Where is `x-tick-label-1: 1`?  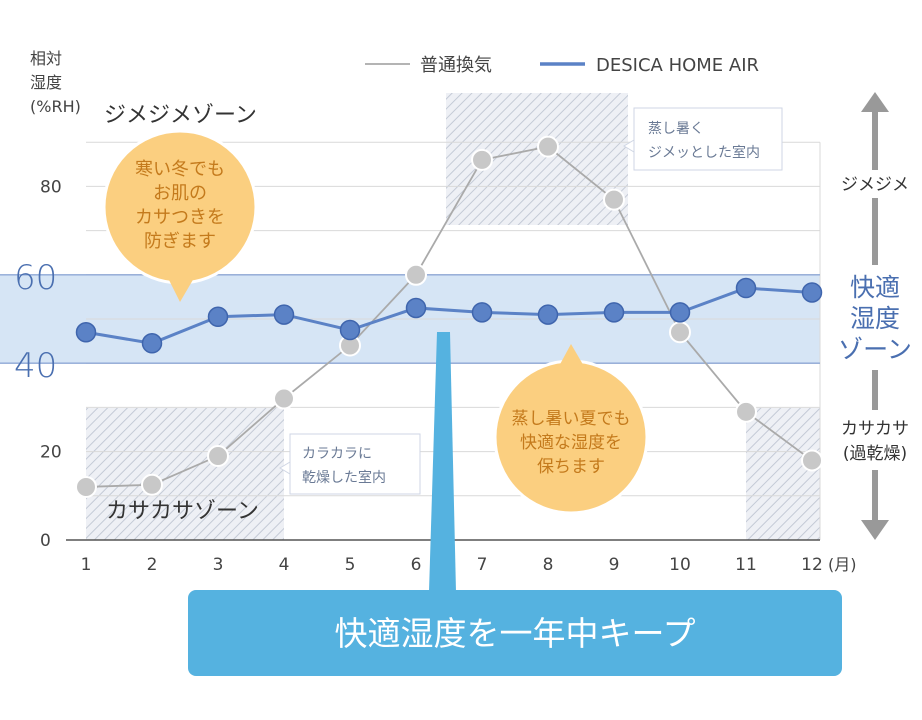 x-tick-label-1: 1 is located at coordinates (86, 565).